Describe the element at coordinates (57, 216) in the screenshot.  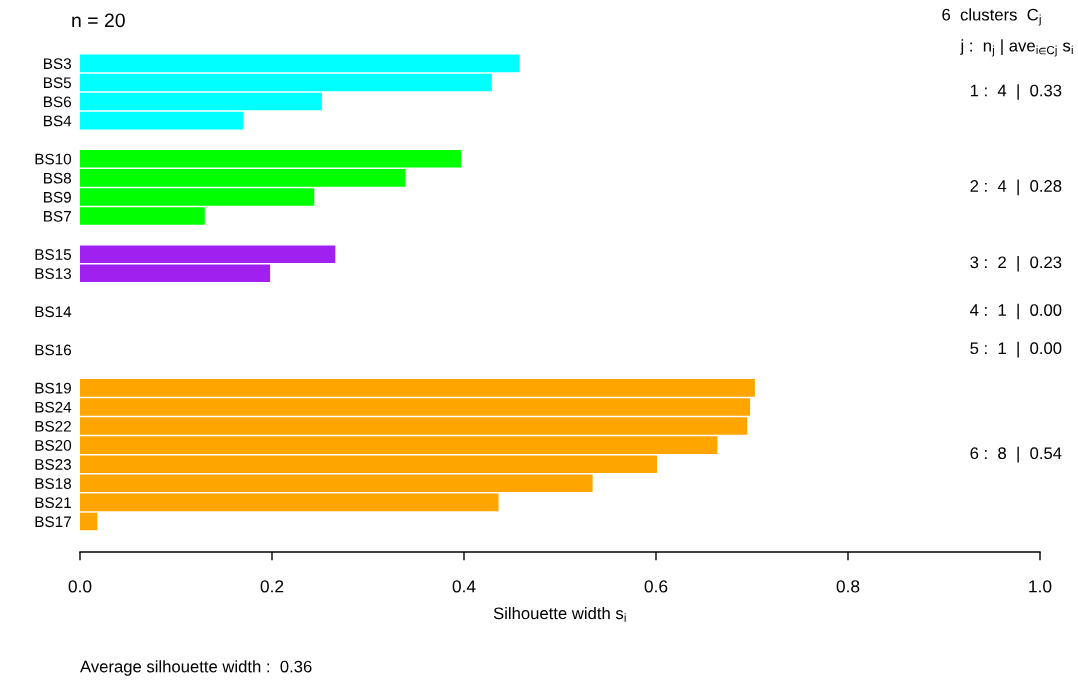
I see `y-tick-label: BS7` at that location.